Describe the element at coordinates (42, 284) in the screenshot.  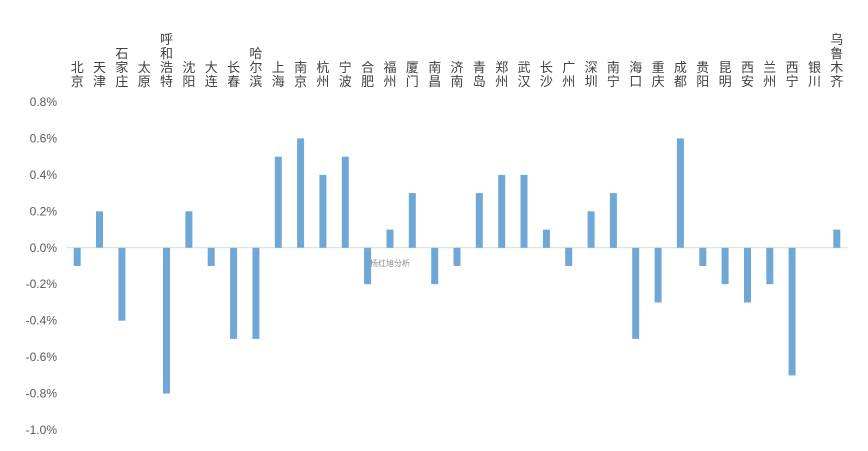
I see `y-tick-label: -0.2%` at that location.